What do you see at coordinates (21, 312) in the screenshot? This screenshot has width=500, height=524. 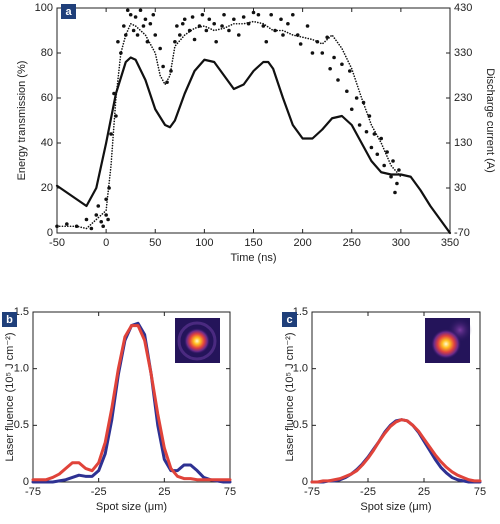 I see `y-tick-label: 1.5` at bounding box center [21, 312].